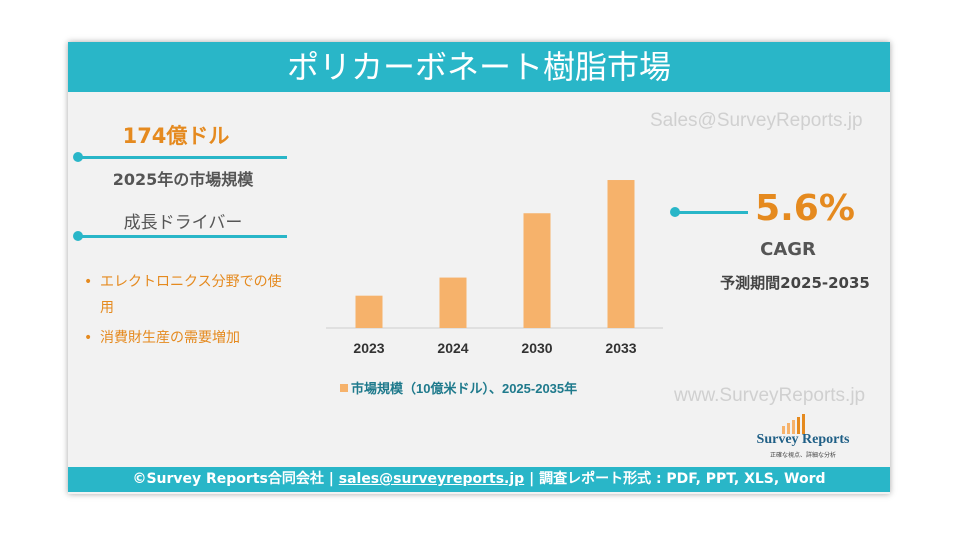 The height and width of the screenshot is (540, 960). Describe the element at coordinates (431, 479) in the screenshot. I see `footer-email: sales@surveyreports.jp` at that location.